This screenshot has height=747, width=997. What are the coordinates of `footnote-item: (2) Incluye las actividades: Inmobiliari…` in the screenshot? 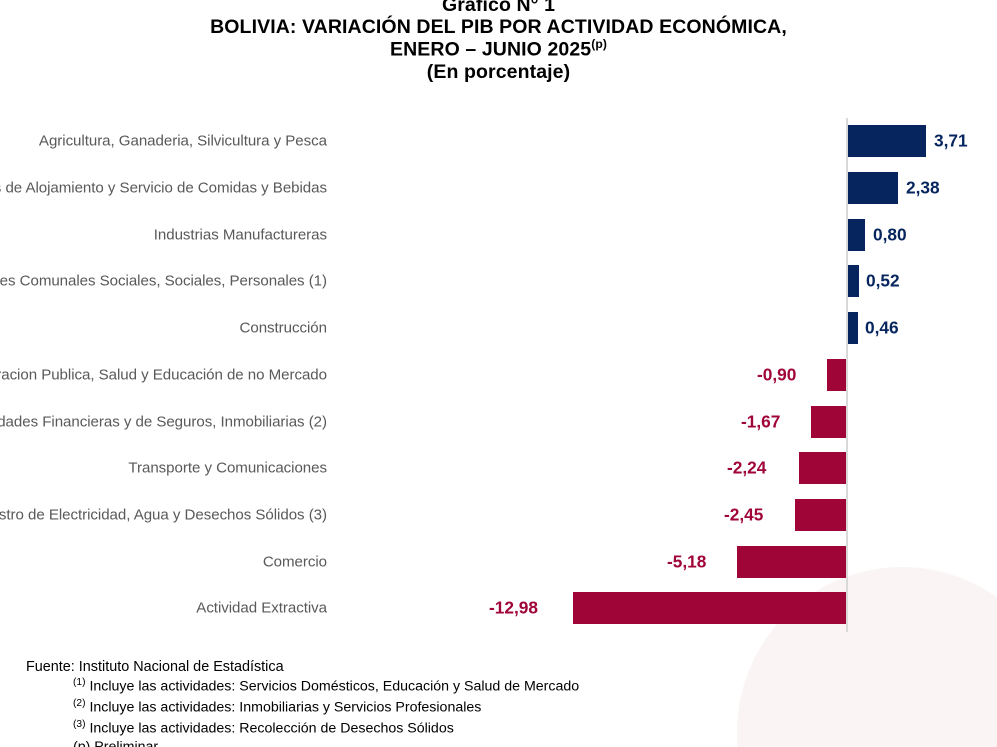 It's located at (326, 707).